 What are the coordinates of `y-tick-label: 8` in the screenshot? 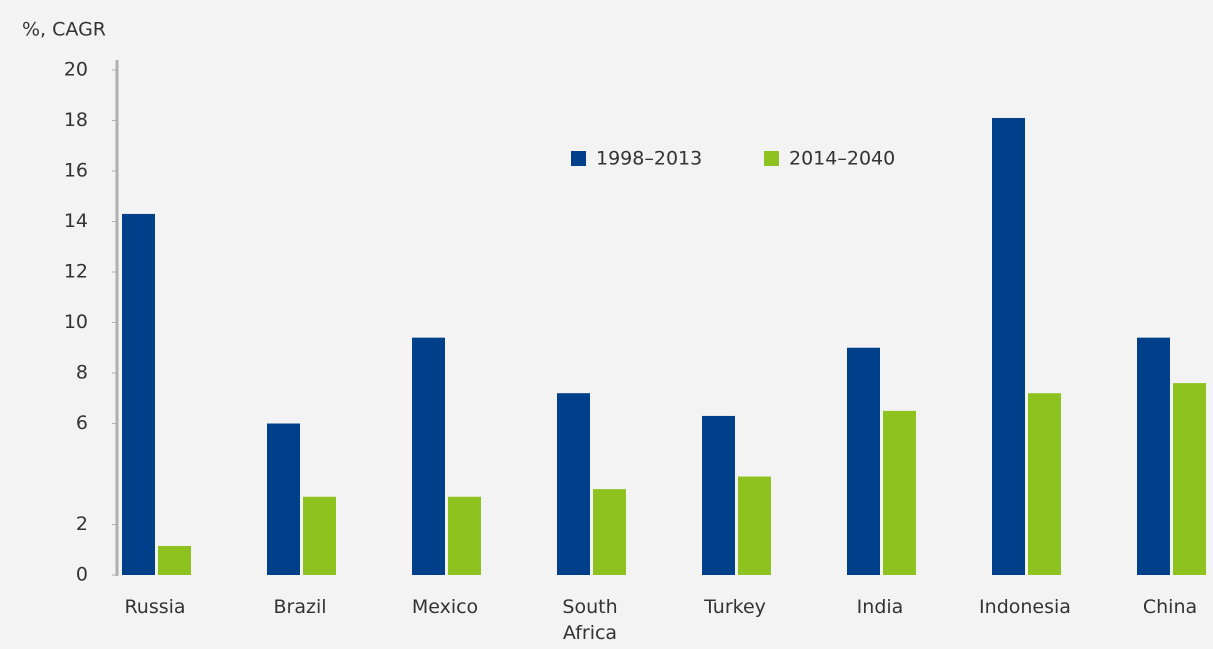 It's located at (82, 373).